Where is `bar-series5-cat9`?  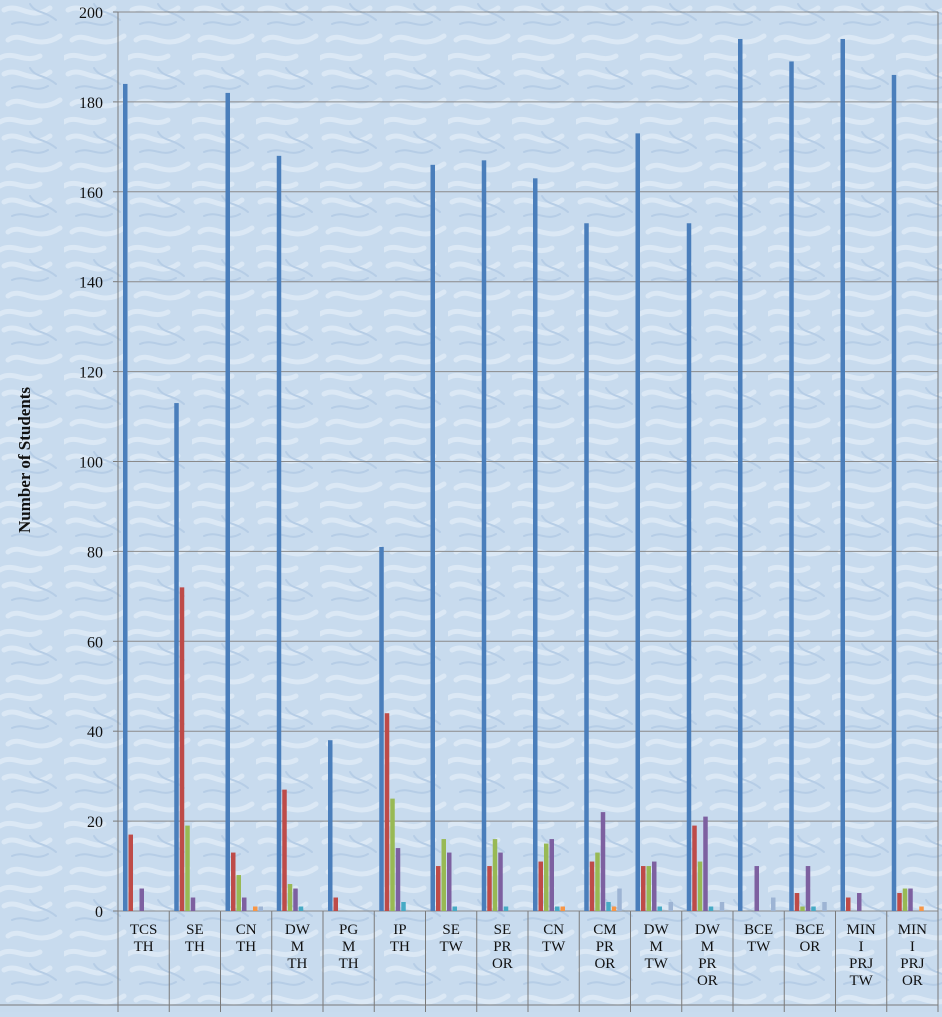 bar-series5-cat9 is located at coordinates (557, 908).